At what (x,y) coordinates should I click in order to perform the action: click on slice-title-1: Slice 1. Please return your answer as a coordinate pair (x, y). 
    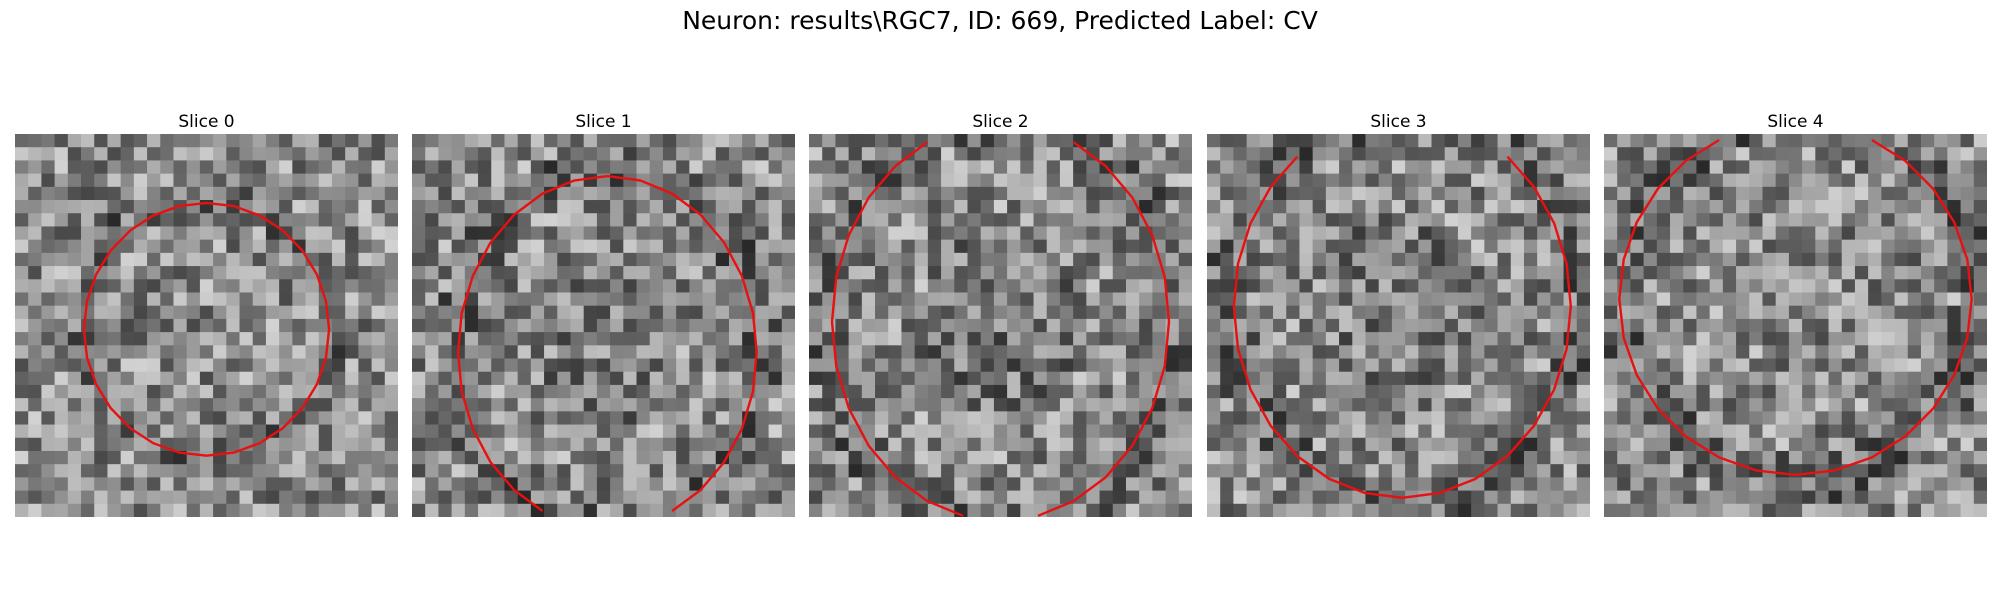
    Looking at the image, I should click on (603, 122).